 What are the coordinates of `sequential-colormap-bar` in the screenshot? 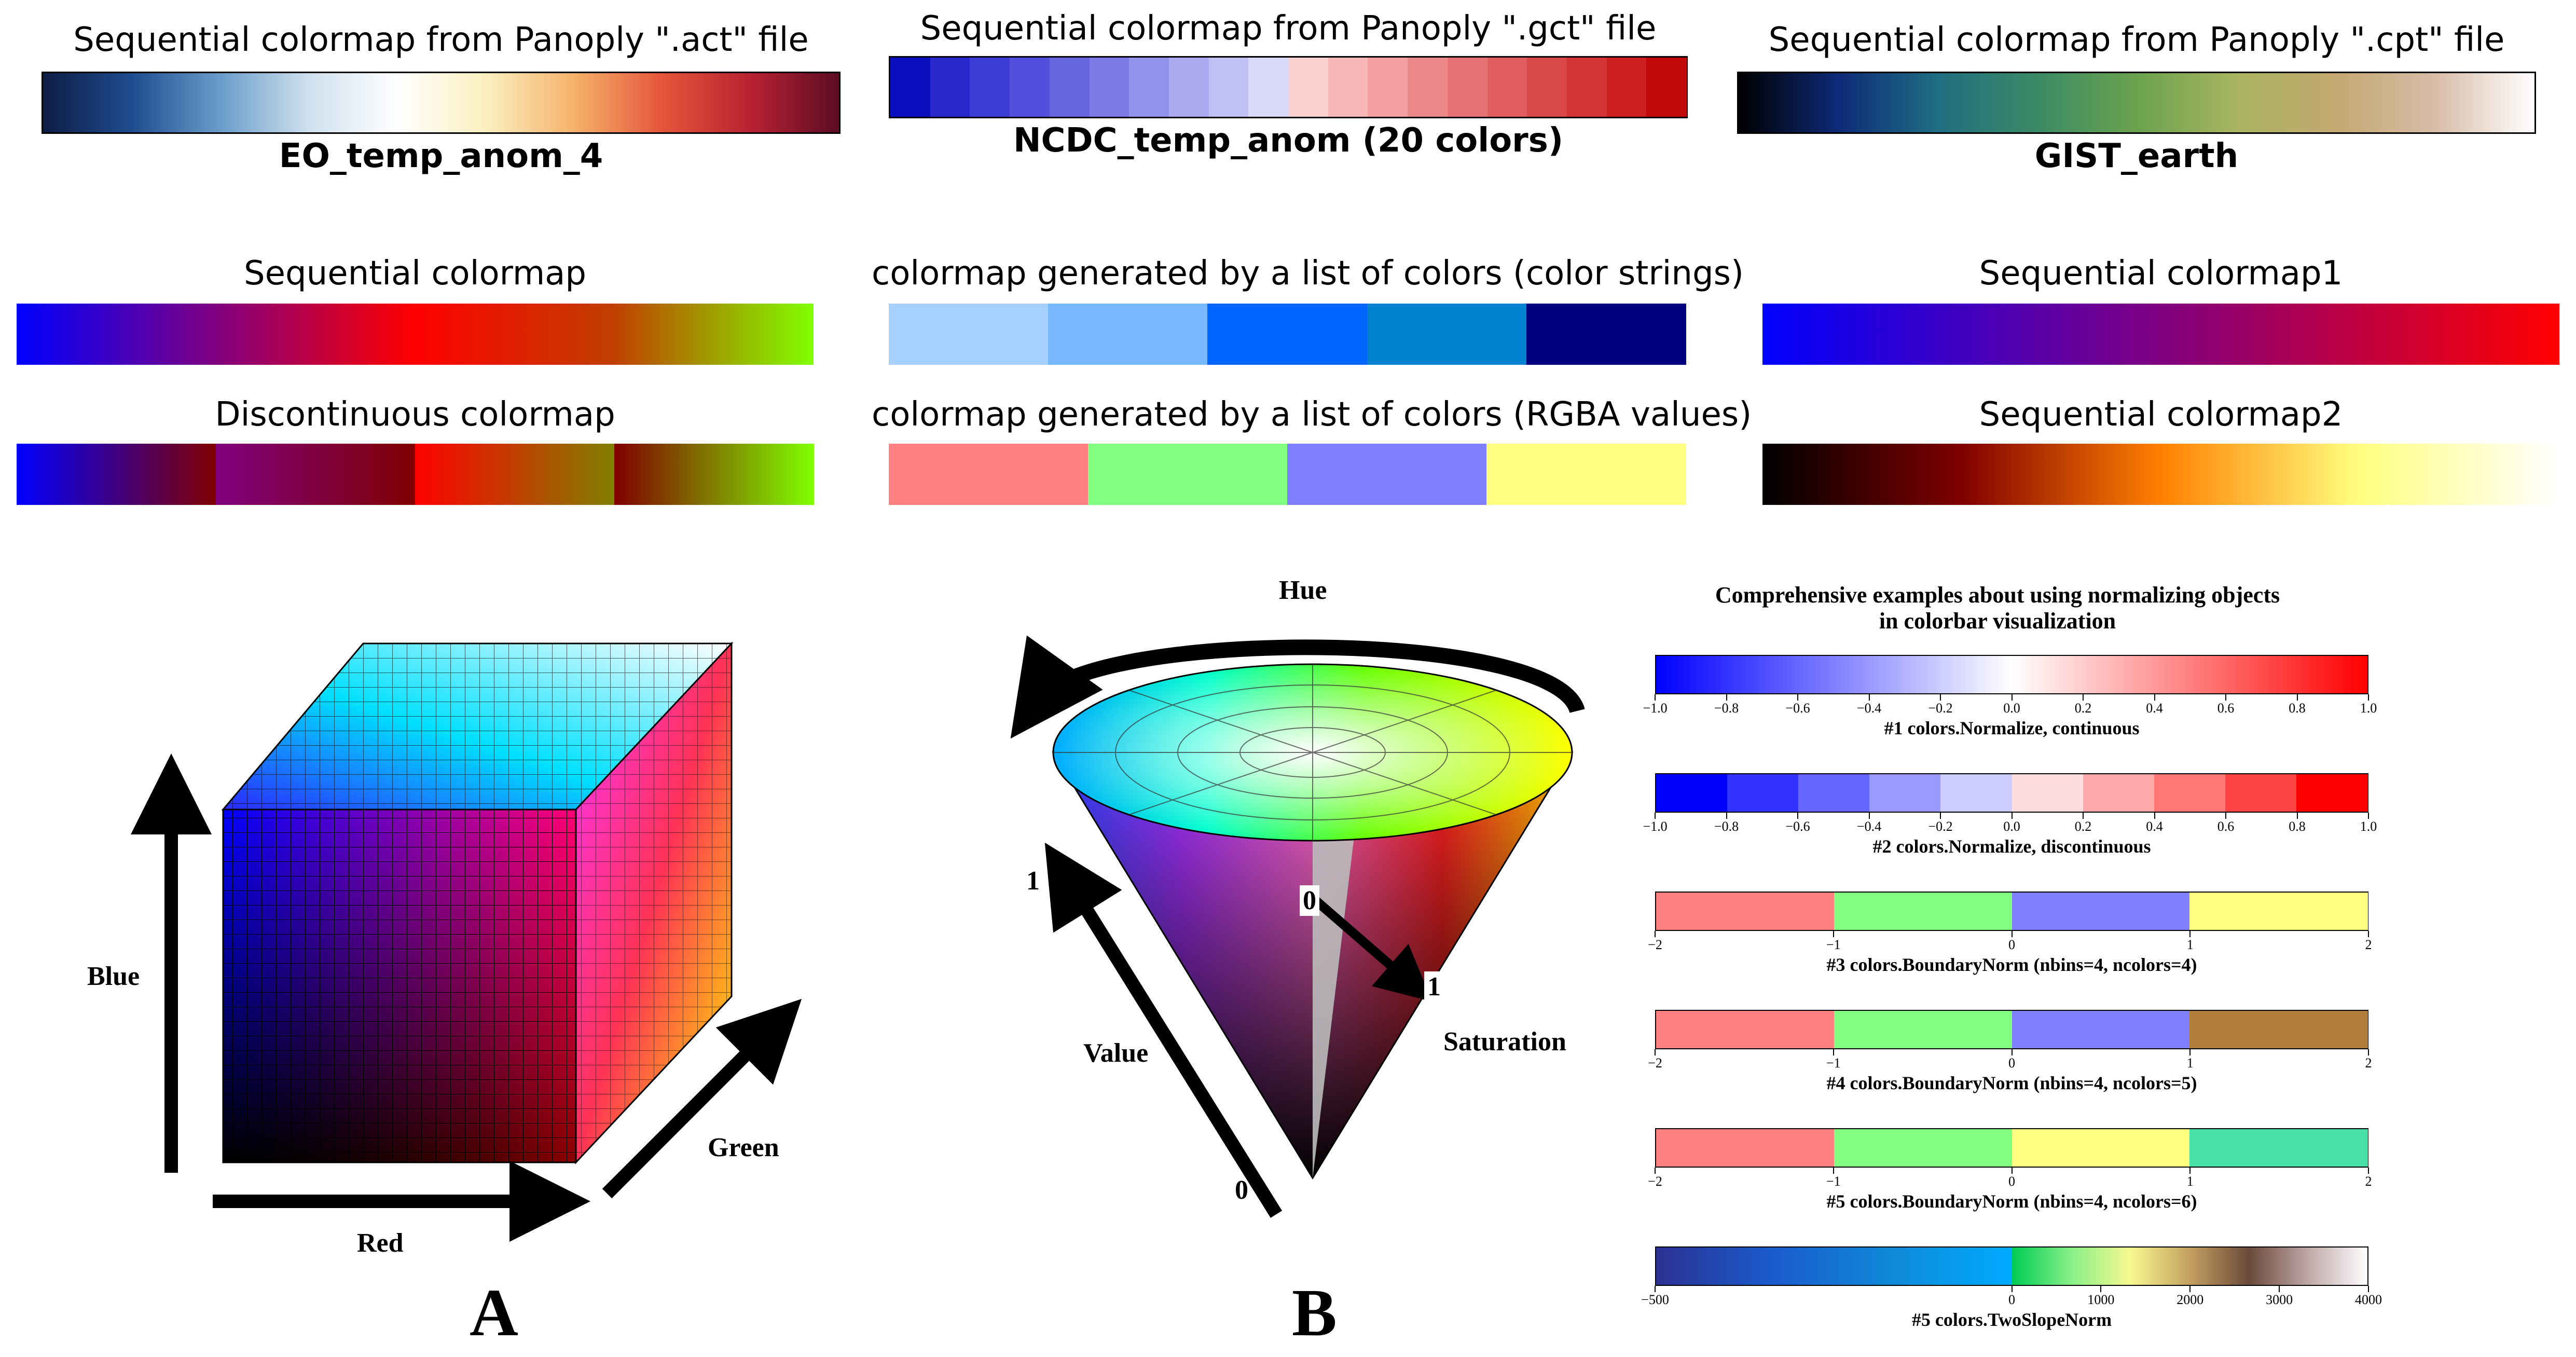 It's located at (415, 334).